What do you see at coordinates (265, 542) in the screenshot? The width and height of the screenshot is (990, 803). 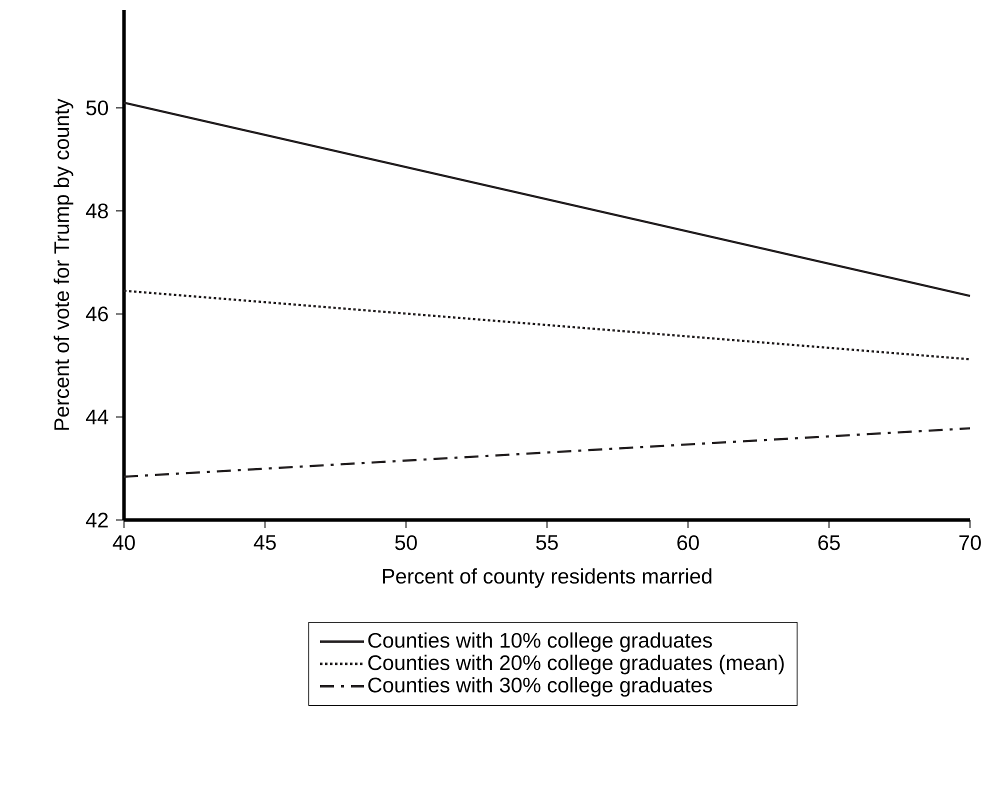 I see `x-tick-label: 45` at bounding box center [265, 542].